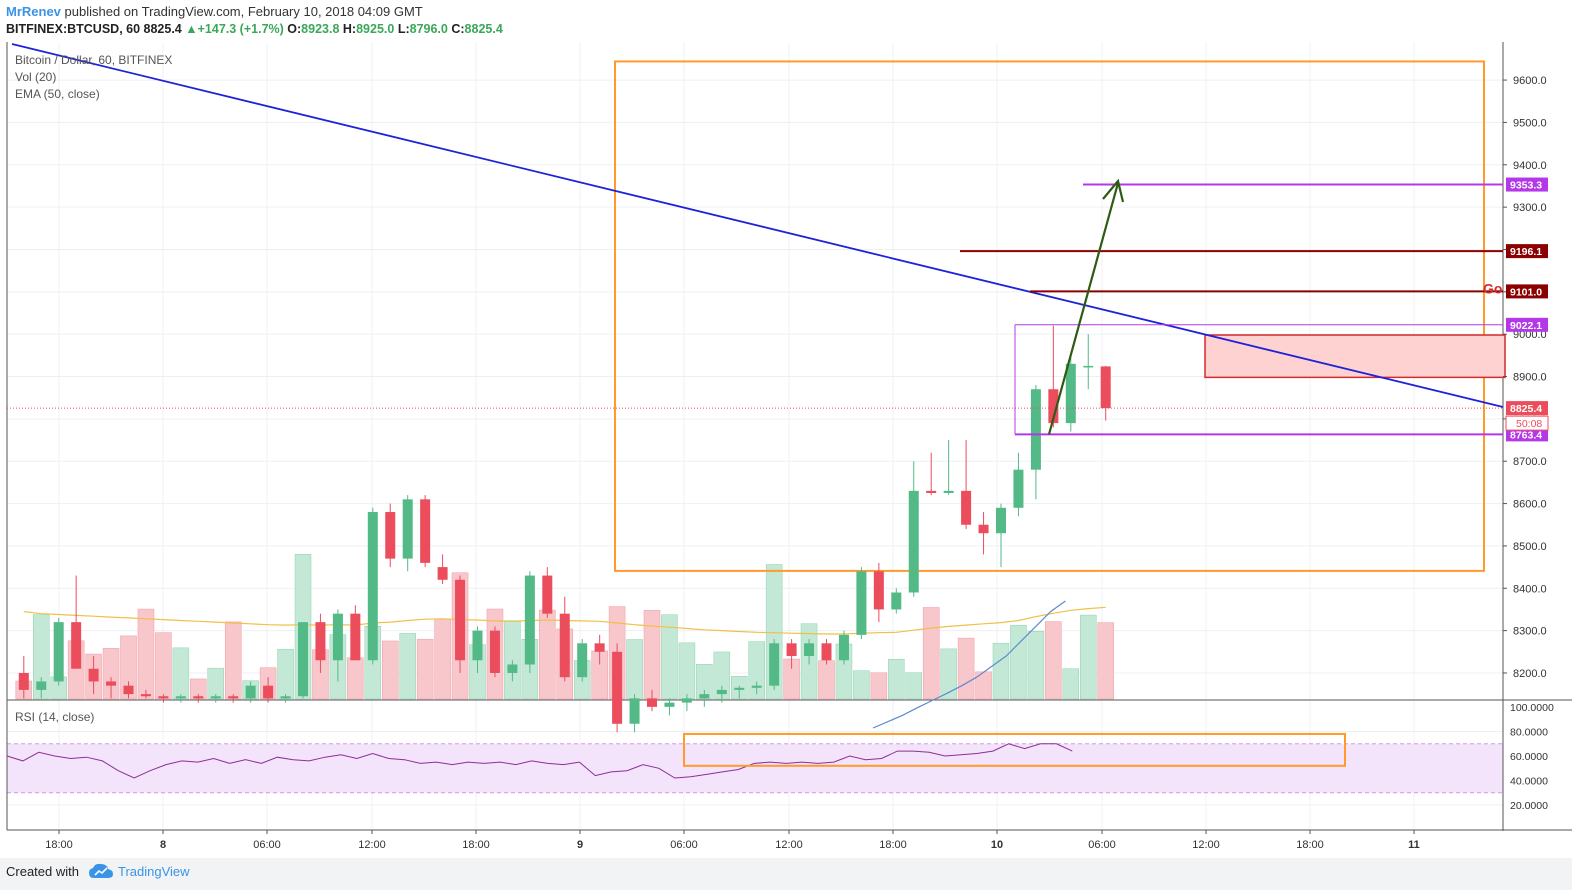 The width and height of the screenshot is (1572, 890). What do you see at coordinates (162, 29) in the screenshot?
I see `last-price: 8825.4` at bounding box center [162, 29].